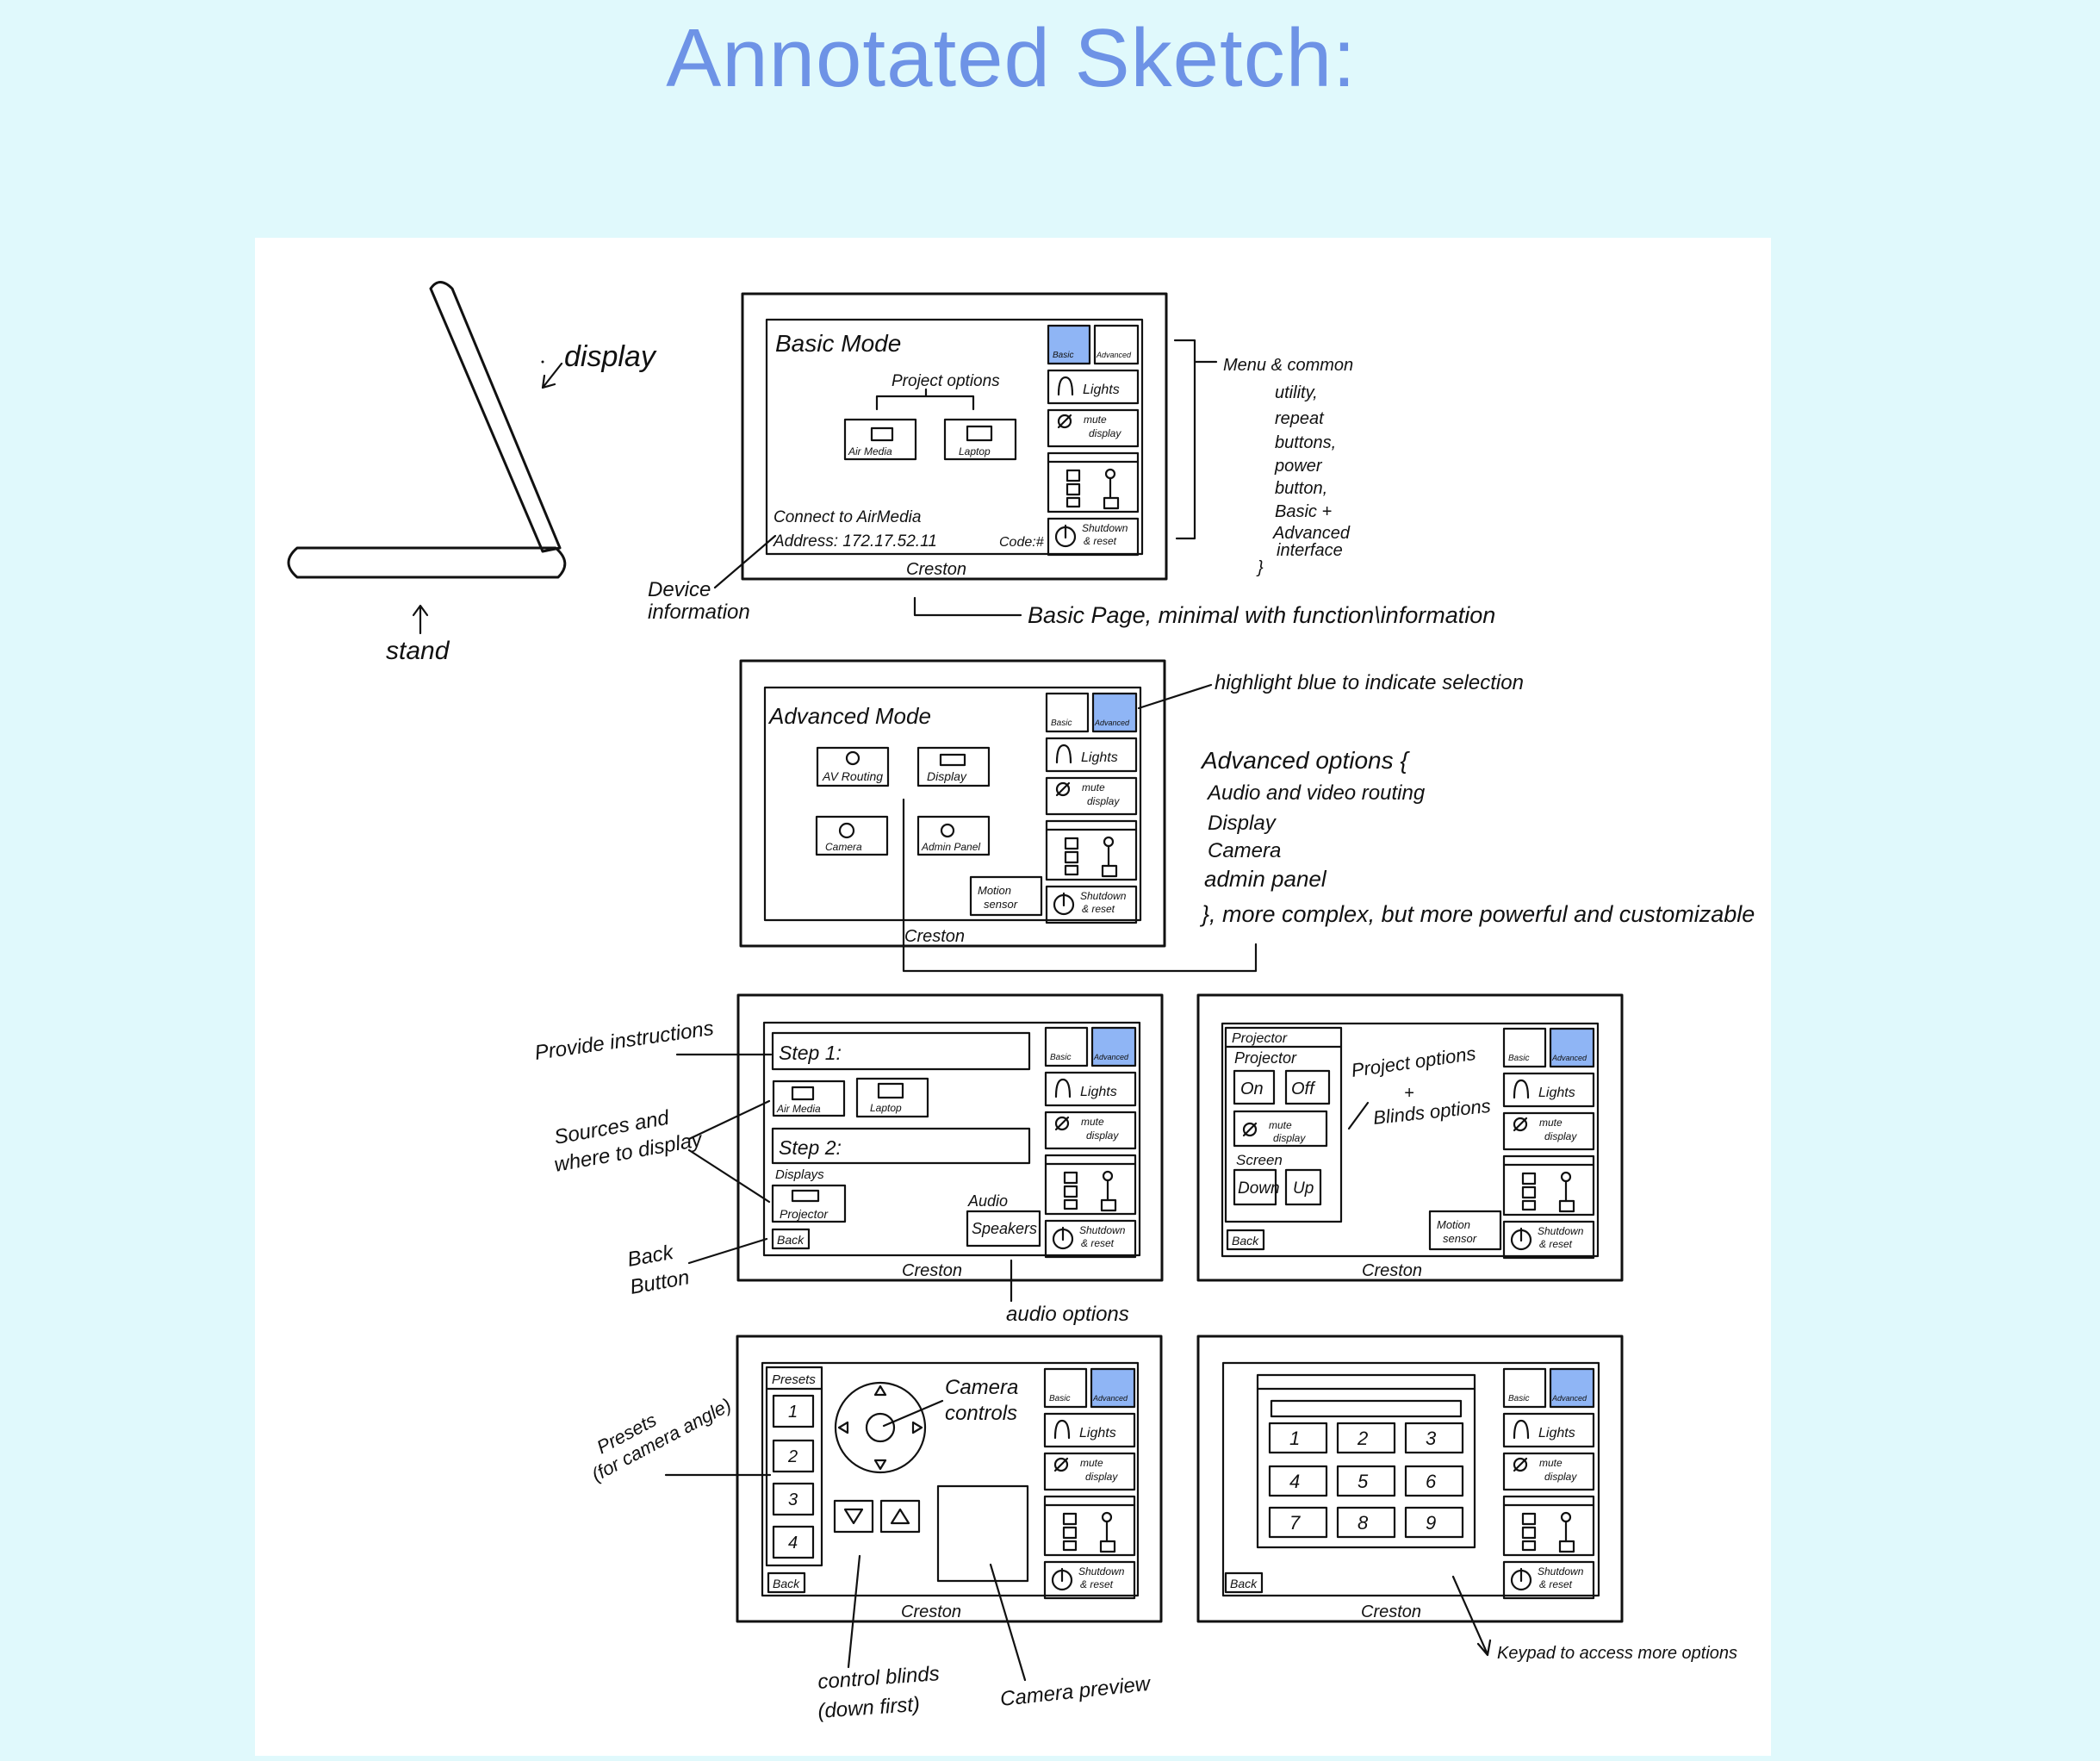  Describe the element at coordinates (1294, 1481) in the screenshot. I see `key-4-label: 4` at that location.